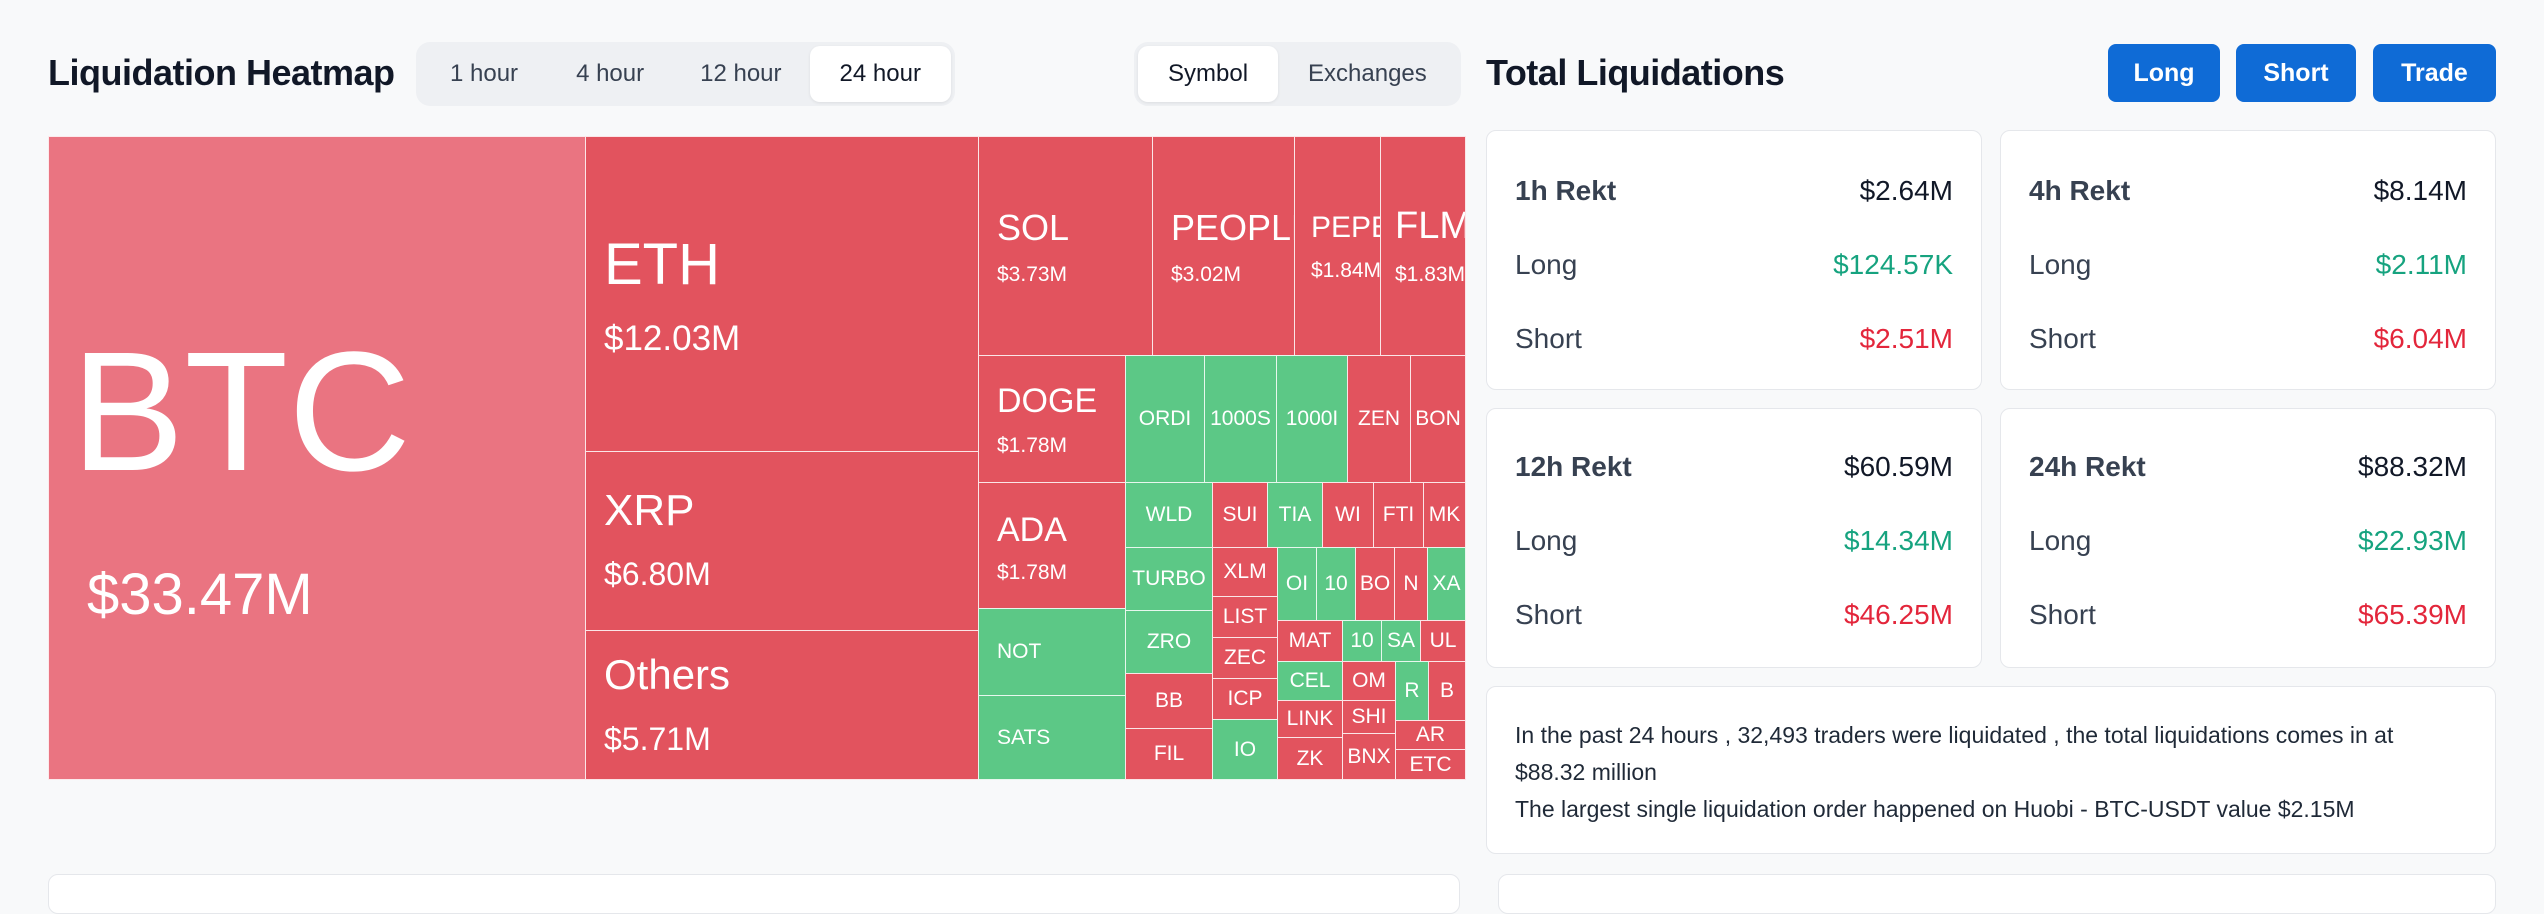  I want to click on tile-bb: BB, so click(1169, 701).